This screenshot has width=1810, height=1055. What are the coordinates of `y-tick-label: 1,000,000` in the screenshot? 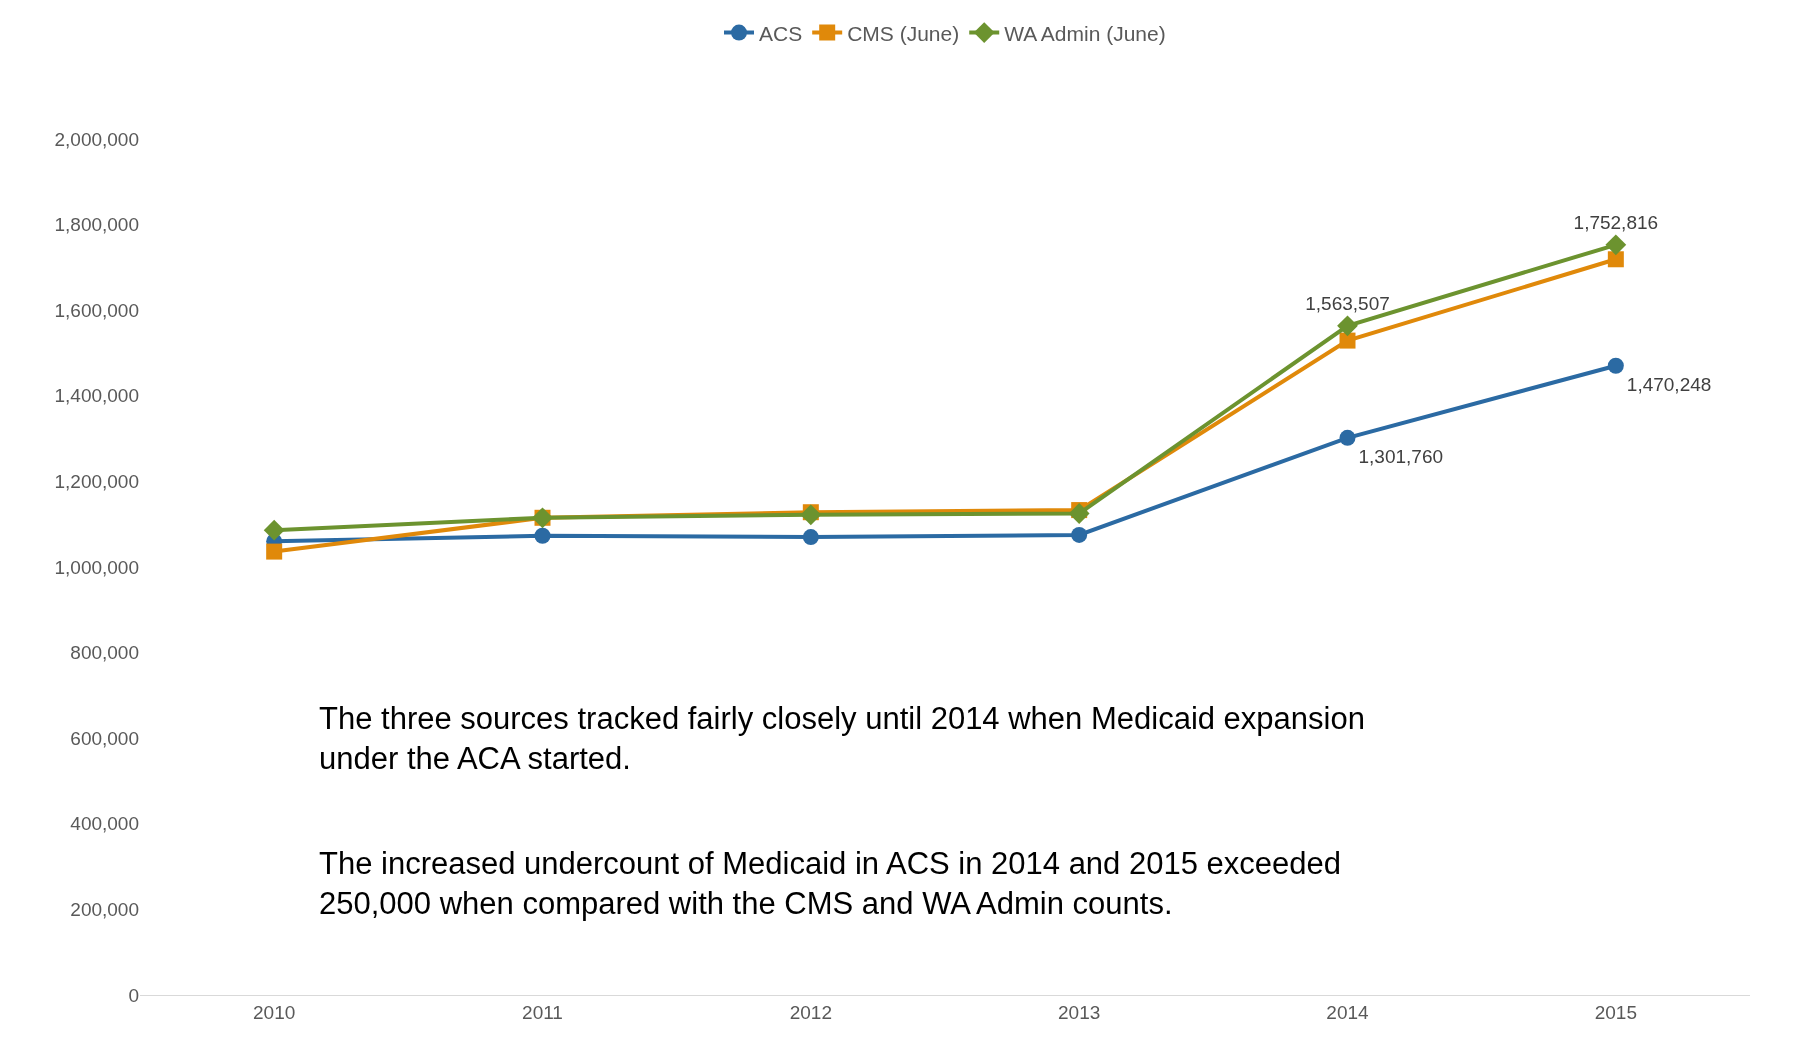 It's located at (96, 567).